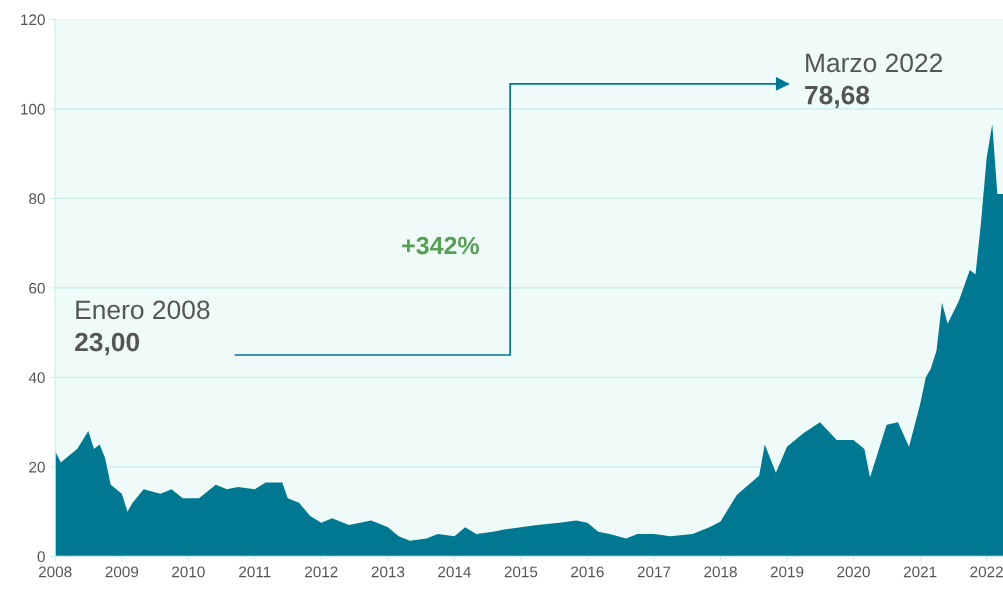 The image size is (1003, 590). What do you see at coordinates (255, 572) in the screenshot?
I see `x-tick-label: 2011` at bounding box center [255, 572].